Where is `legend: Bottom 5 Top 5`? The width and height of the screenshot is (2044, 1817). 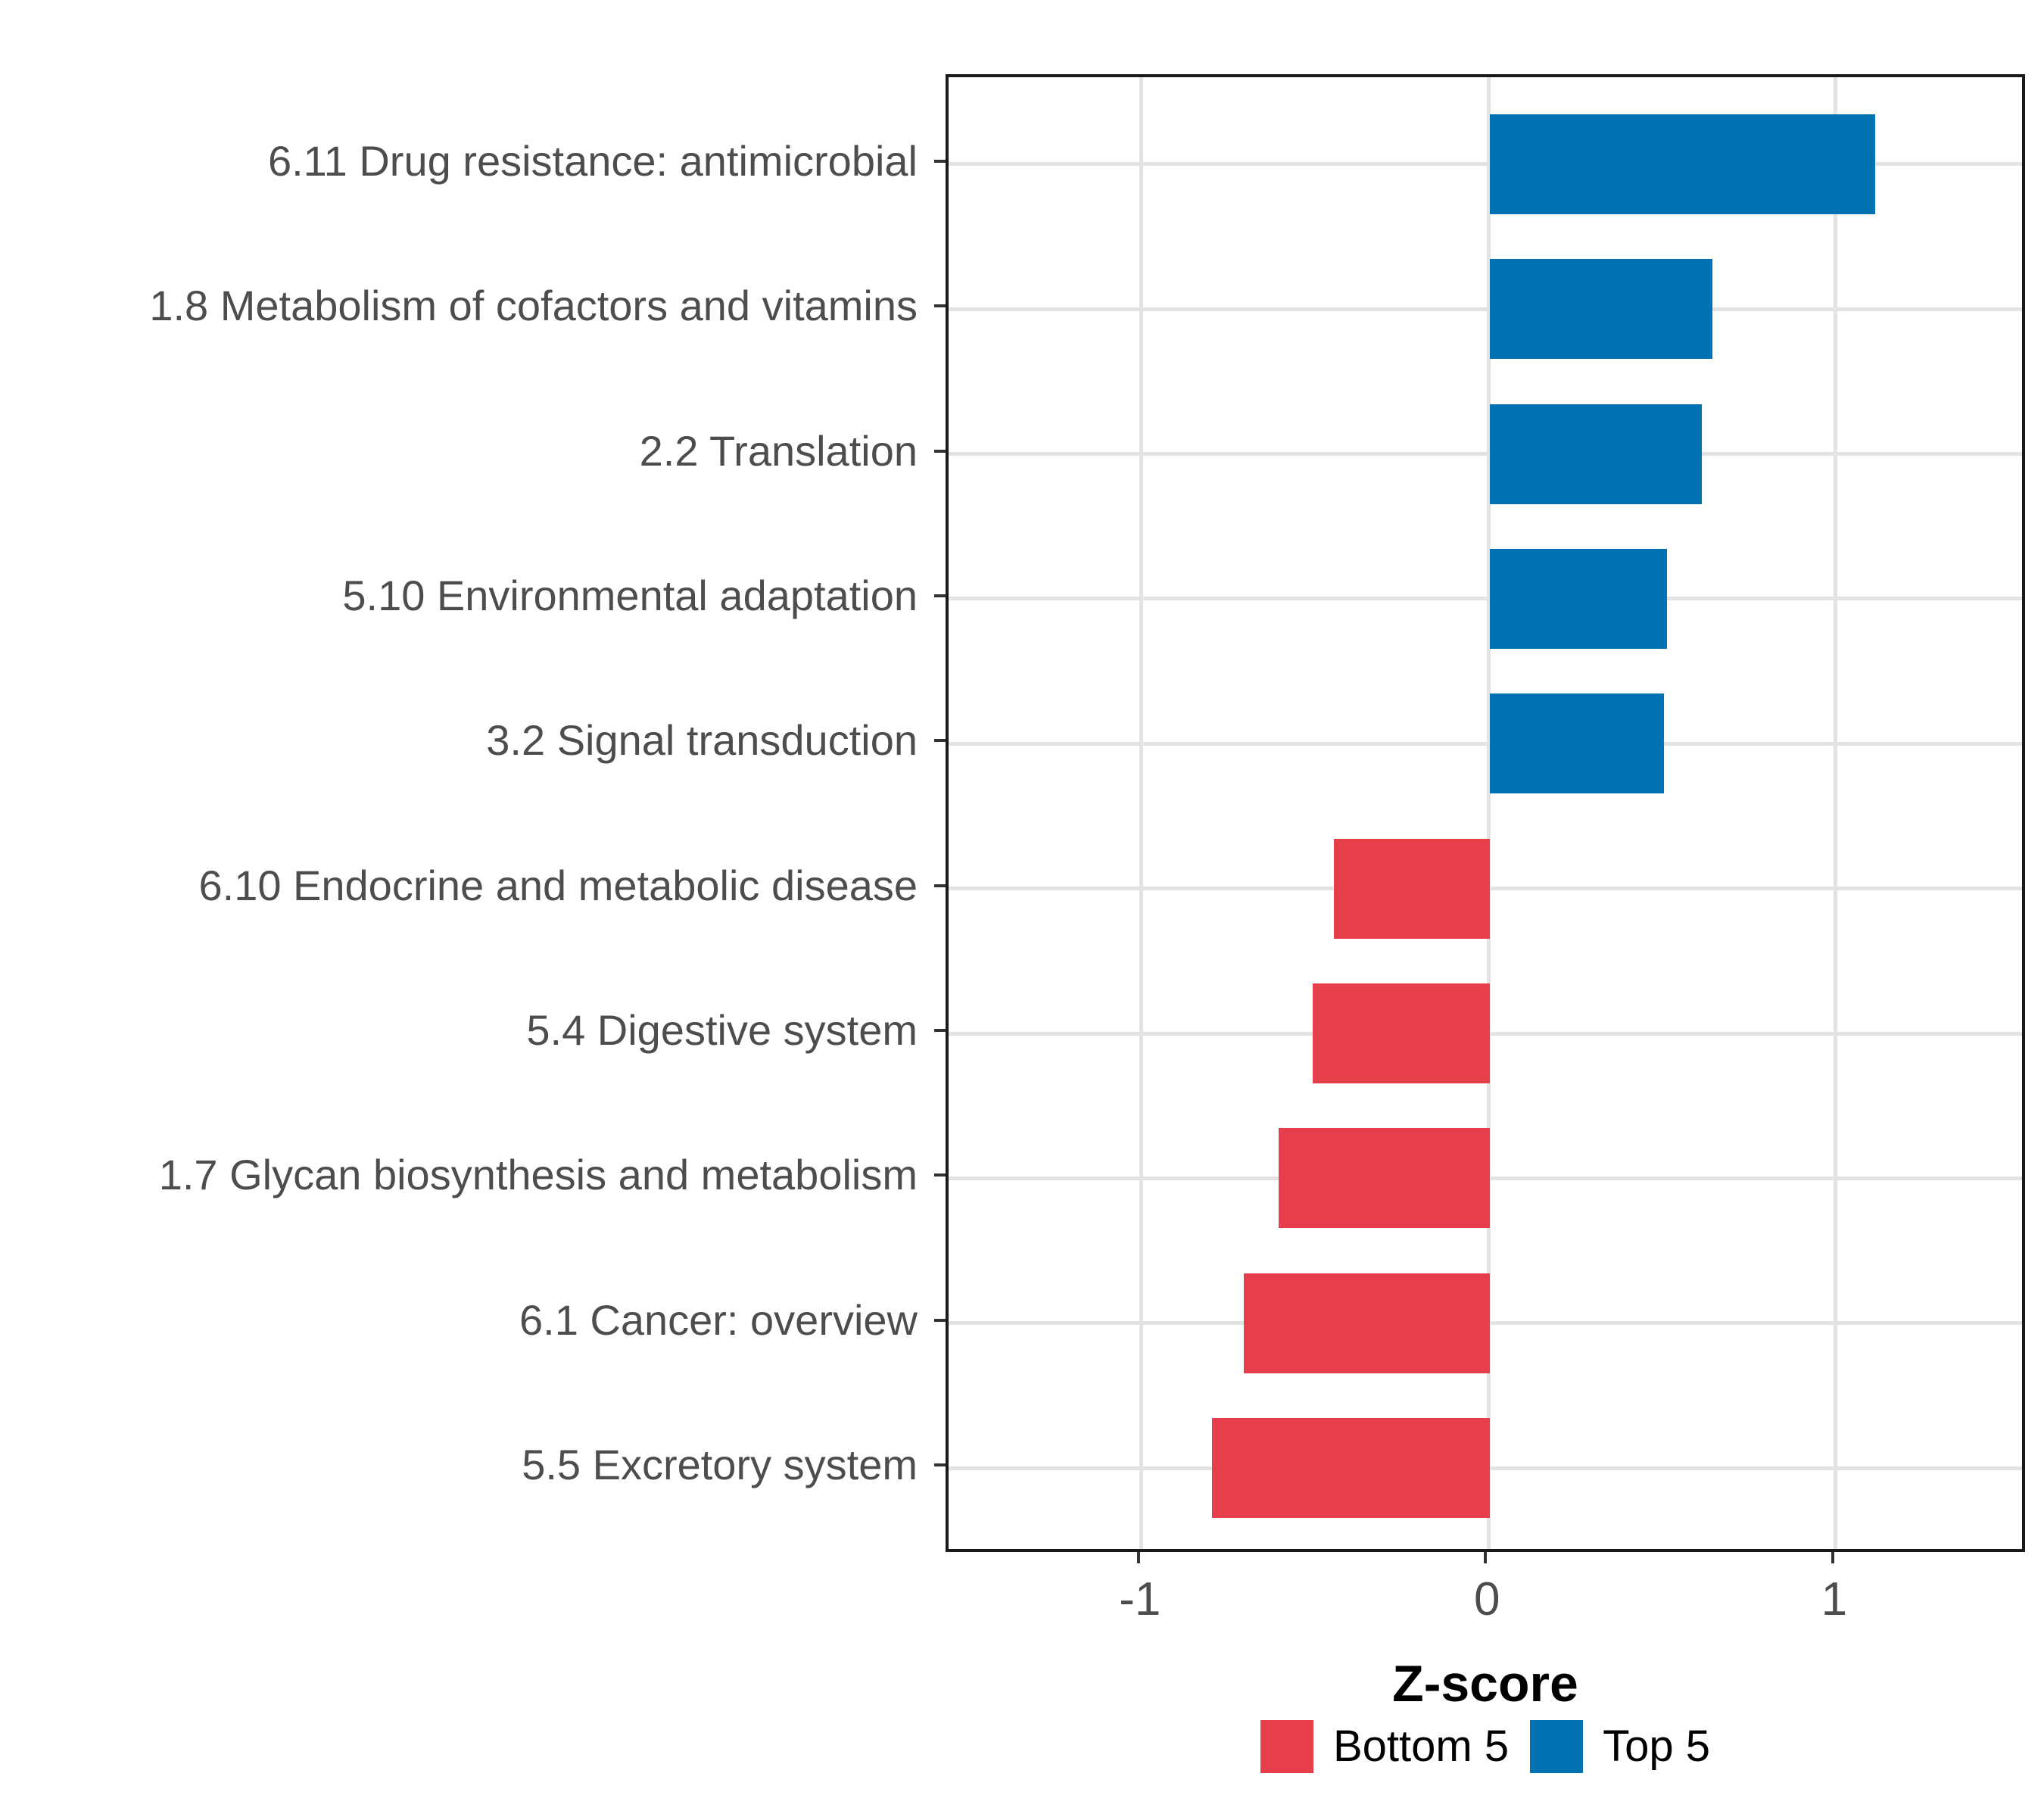 legend: Bottom 5 Top 5 is located at coordinates (1485, 1746).